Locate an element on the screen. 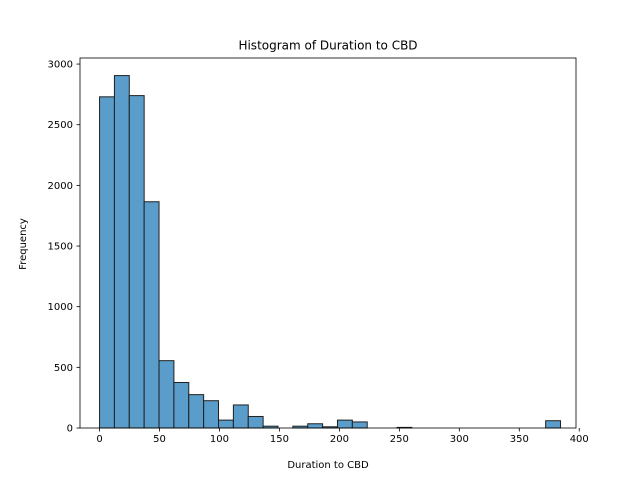 Image resolution: width=640 pixels, height=480 pixels. y-tick-label: 0 is located at coordinates (70, 429).